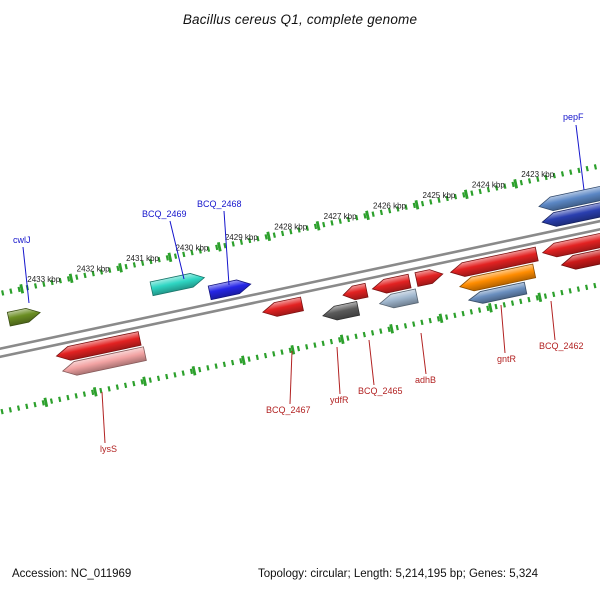 Image resolution: width=600 pixels, height=600 pixels. I want to click on gene-label-cwlJ: cwlJ, so click(22, 240).